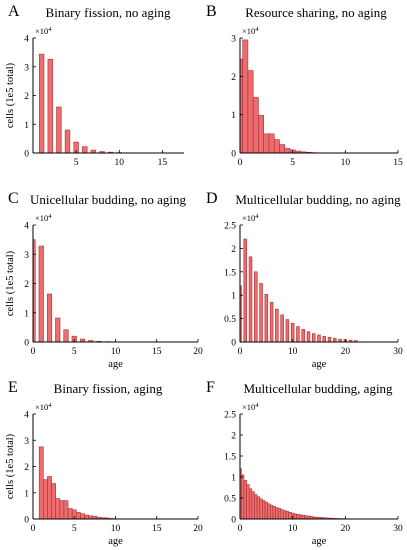 The width and height of the screenshot is (407, 550). I want to click on panel-title: Binary fission, no aging, so click(108, 12).